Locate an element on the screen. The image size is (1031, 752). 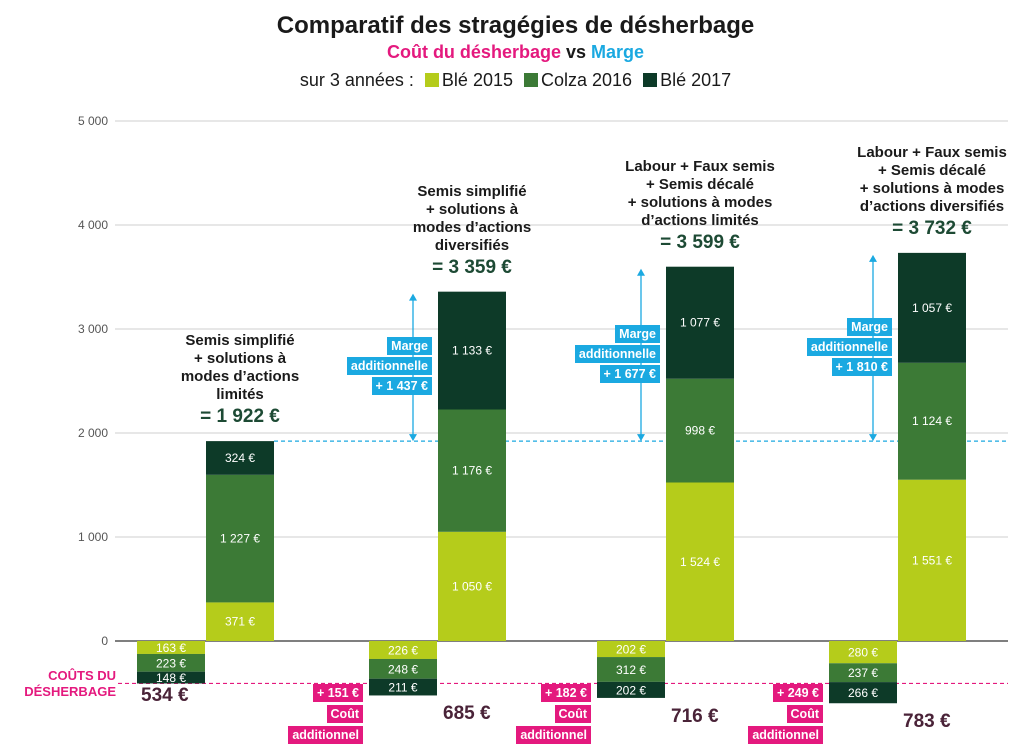
cout-additionnel-tag: + 249 € is located at coordinates (797, 693).